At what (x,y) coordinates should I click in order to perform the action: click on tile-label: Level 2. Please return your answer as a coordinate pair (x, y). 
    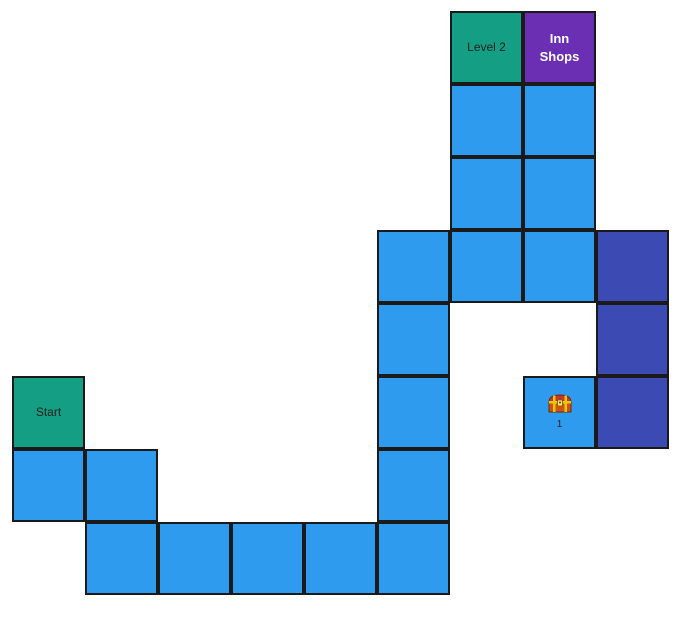
    Looking at the image, I should click on (486, 47).